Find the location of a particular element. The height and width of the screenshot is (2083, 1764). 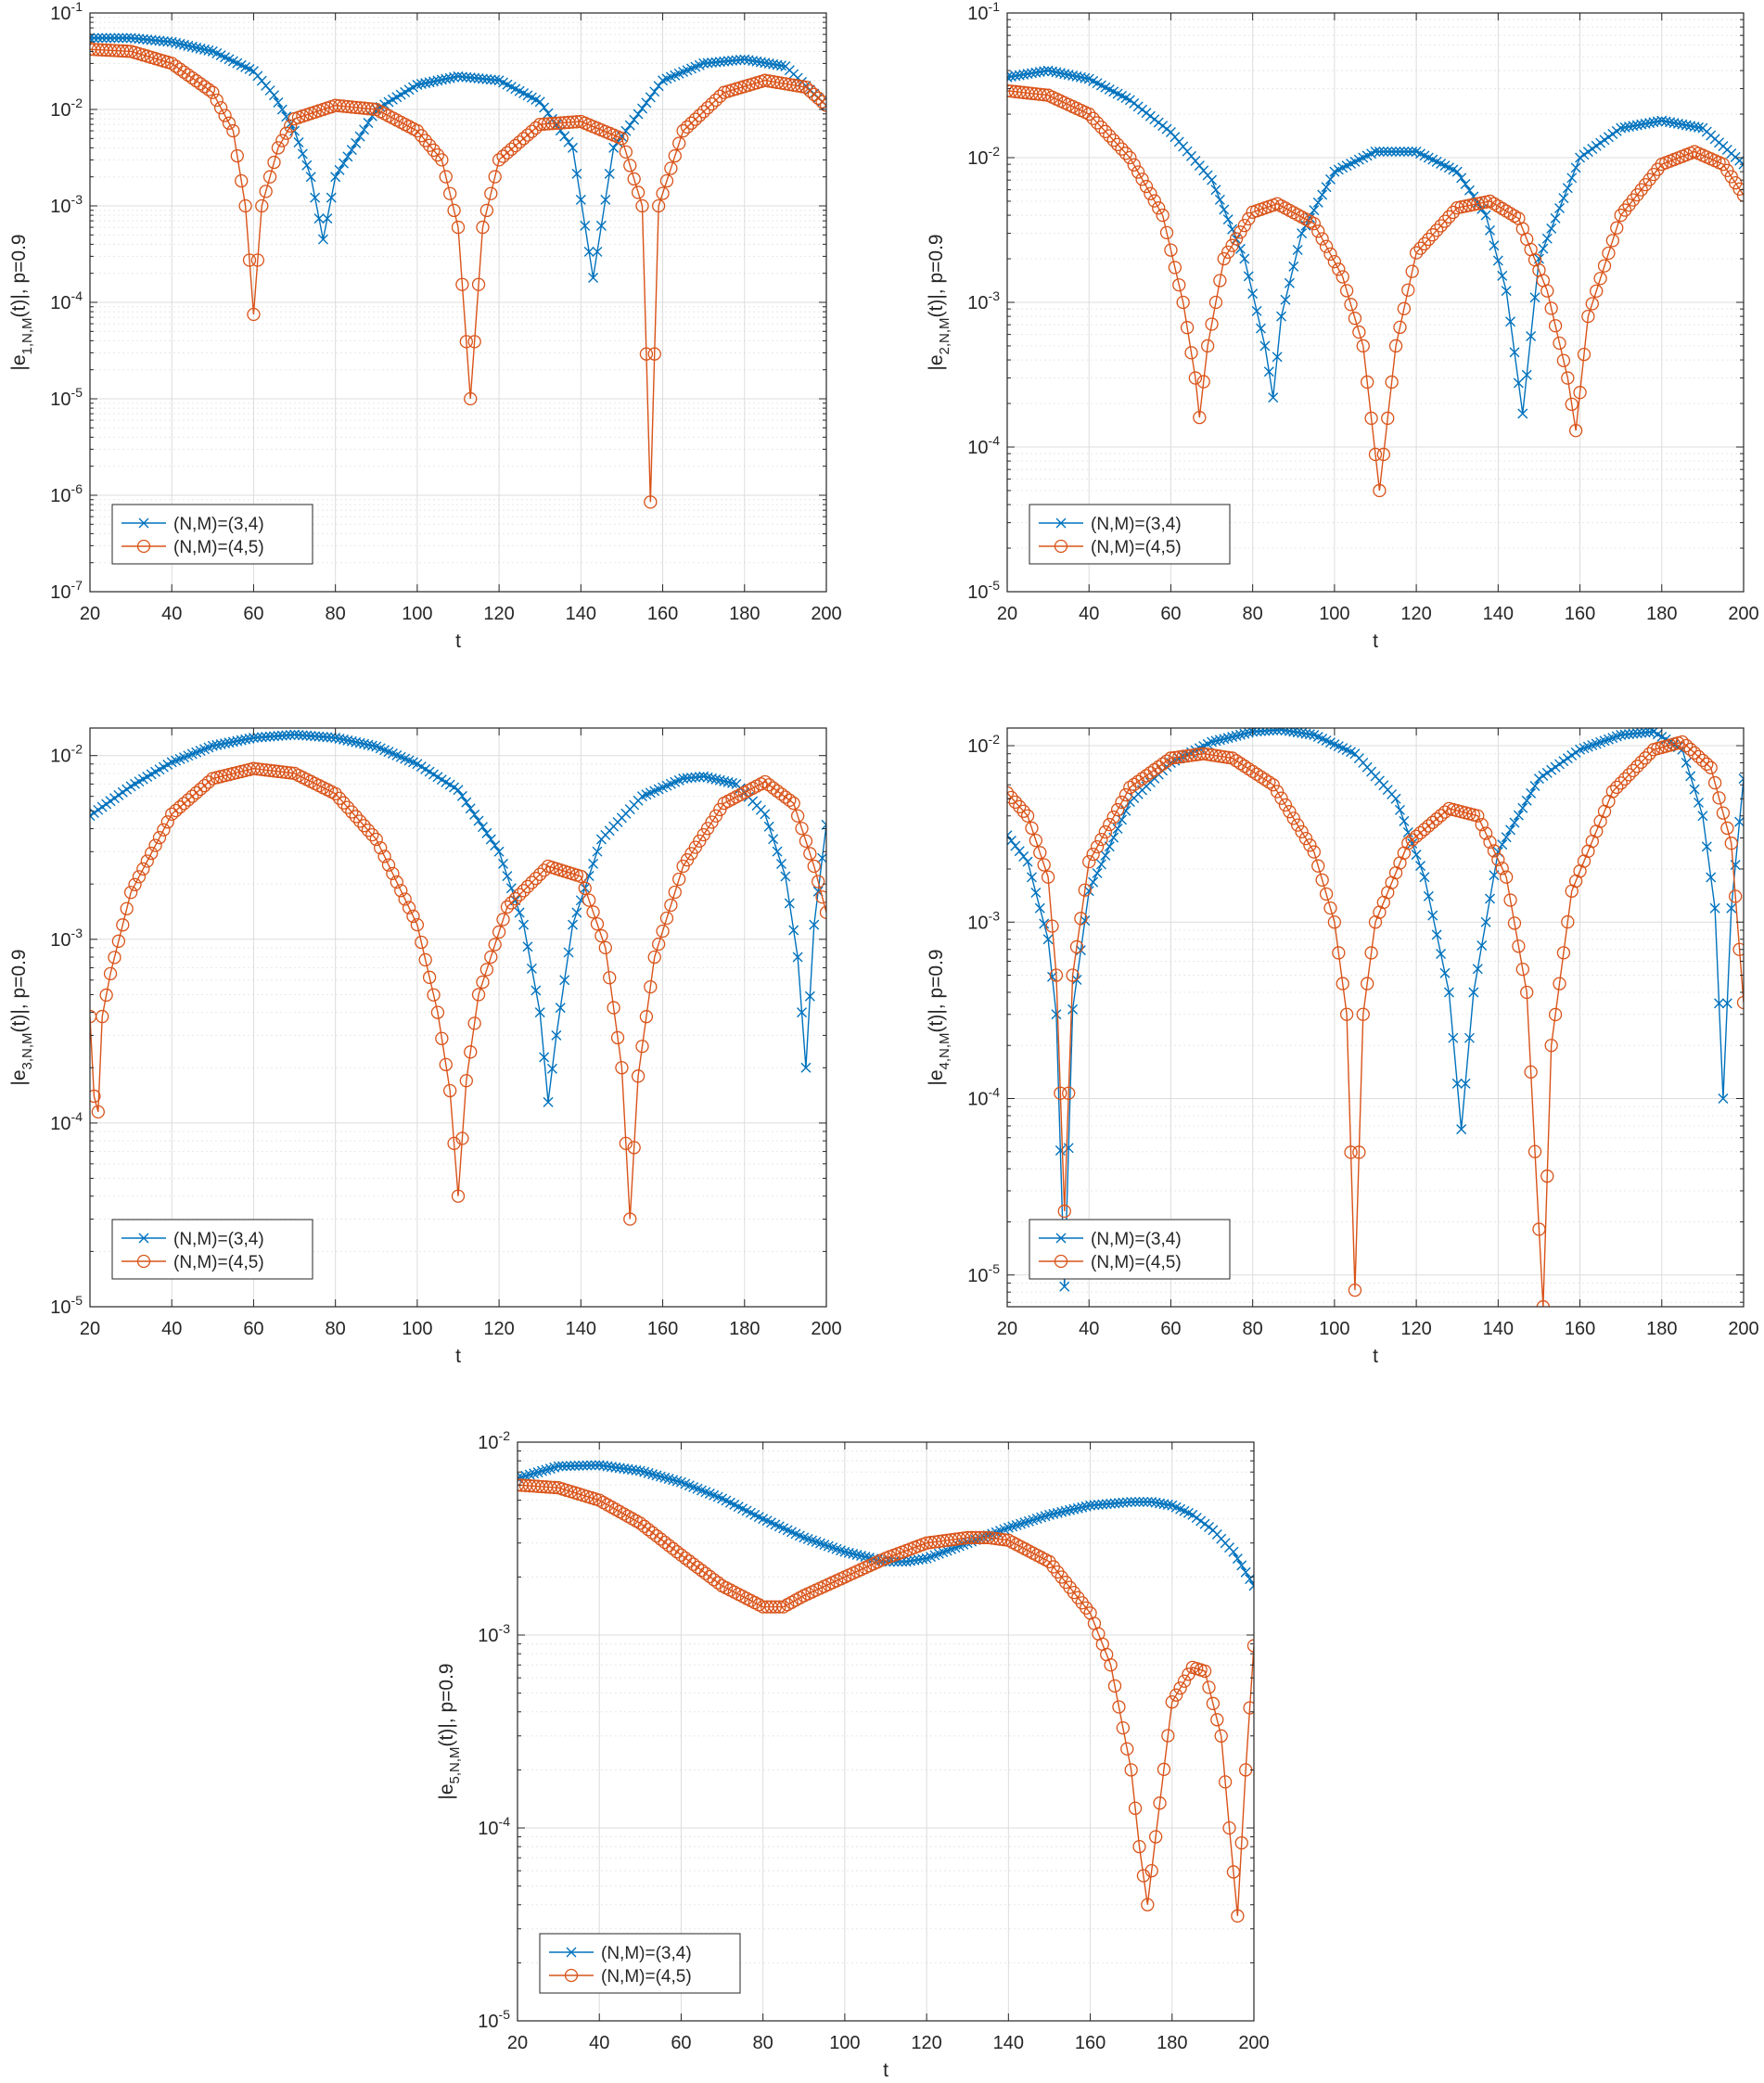

x-tick-label: 200 is located at coordinates (1253, 2043).